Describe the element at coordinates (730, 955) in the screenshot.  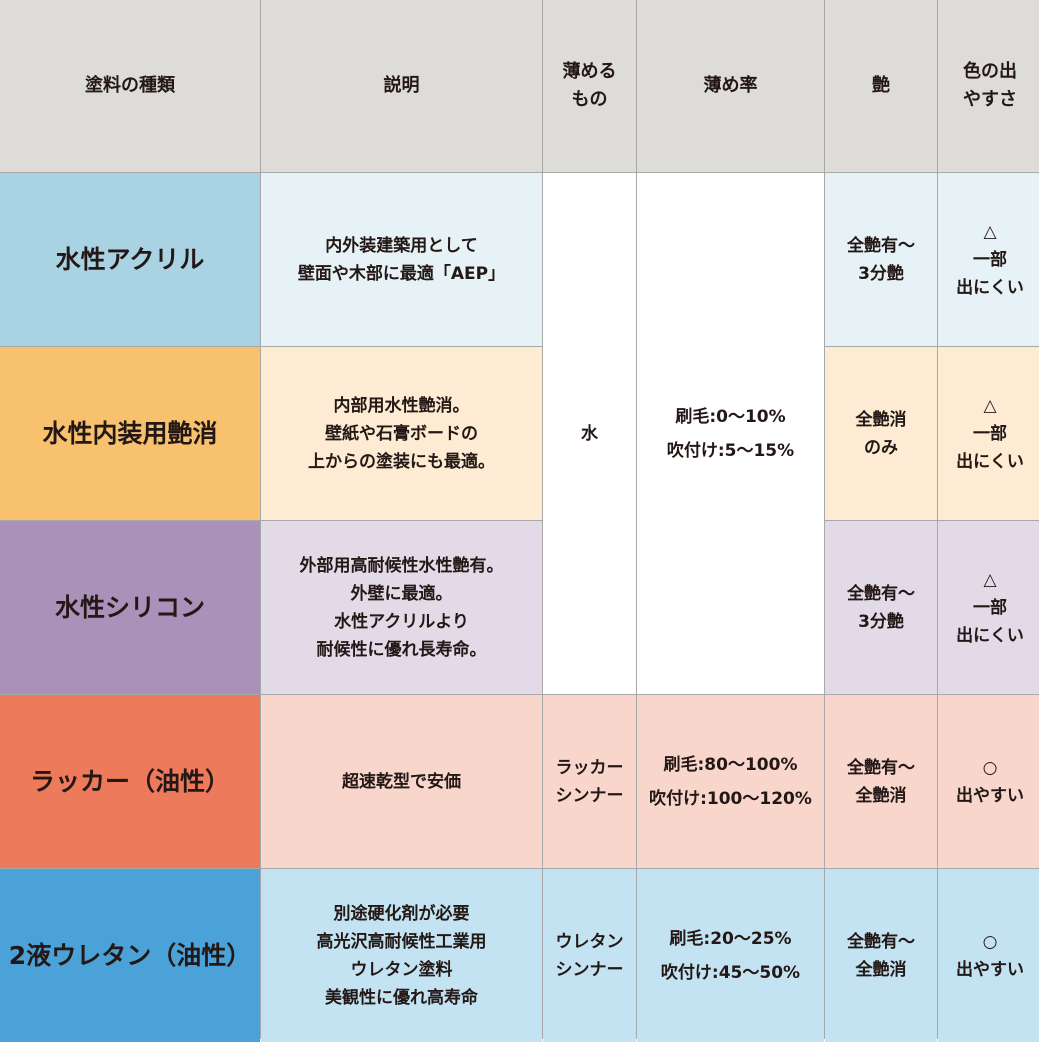
I see `thinning-rate-cell: 刷毛:20〜25% 吹付け:45〜50%` at that location.